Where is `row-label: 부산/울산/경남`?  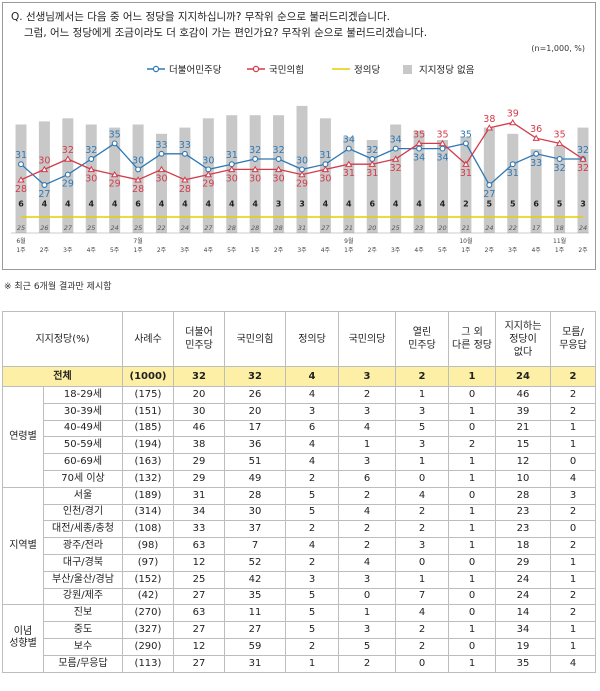 row-label: 부산/울산/경남 is located at coordinates (83, 579).